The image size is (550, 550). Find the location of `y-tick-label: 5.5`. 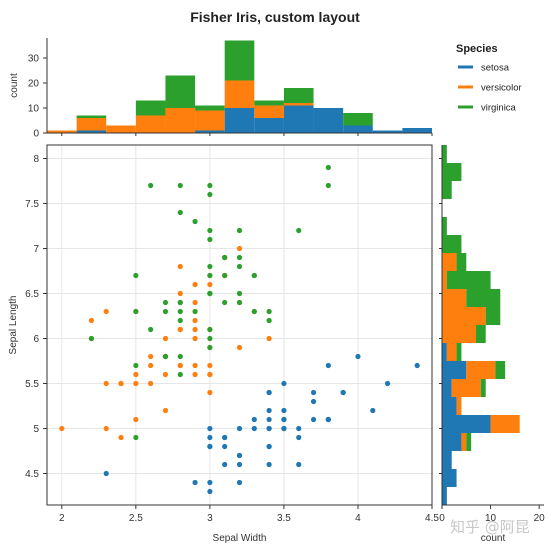

y-tick-label: 5.5 is located at coordinates (32, 384).